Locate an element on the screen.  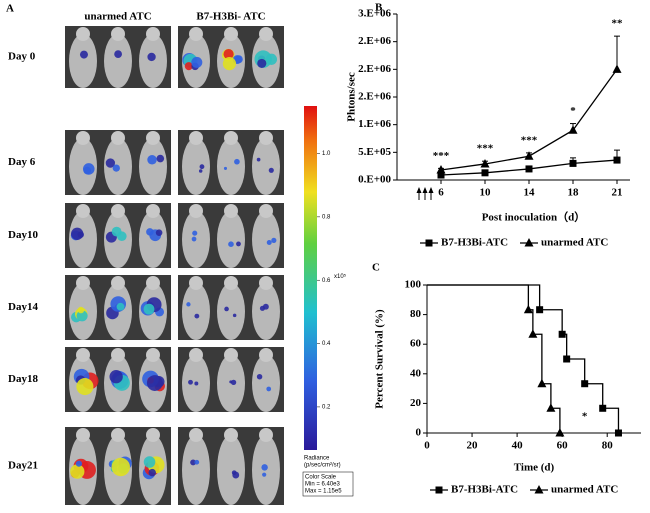
legend-label: B7-H3Bi-ATC is located at coordinates (484, 490).